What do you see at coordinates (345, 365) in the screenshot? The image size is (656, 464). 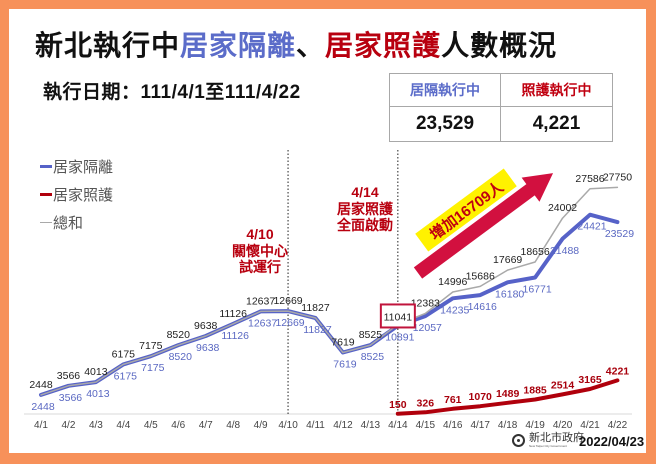 I see `isolation-value-label: 7619` at bounding box center [345, 365].